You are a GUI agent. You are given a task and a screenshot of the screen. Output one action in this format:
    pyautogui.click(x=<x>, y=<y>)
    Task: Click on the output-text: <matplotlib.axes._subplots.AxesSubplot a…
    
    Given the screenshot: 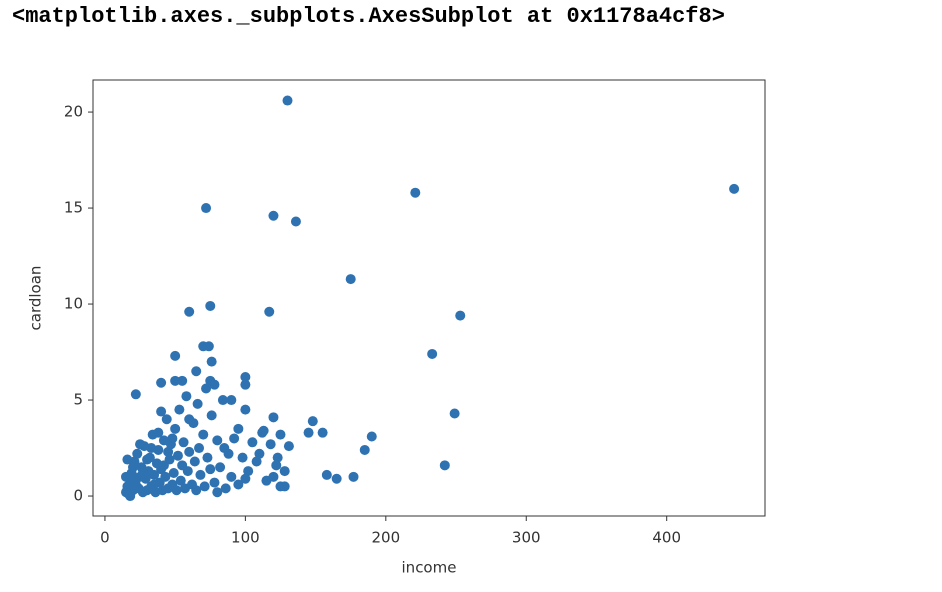 What is the action you would take?
    pyautogui.click(x=368, y=16)
    